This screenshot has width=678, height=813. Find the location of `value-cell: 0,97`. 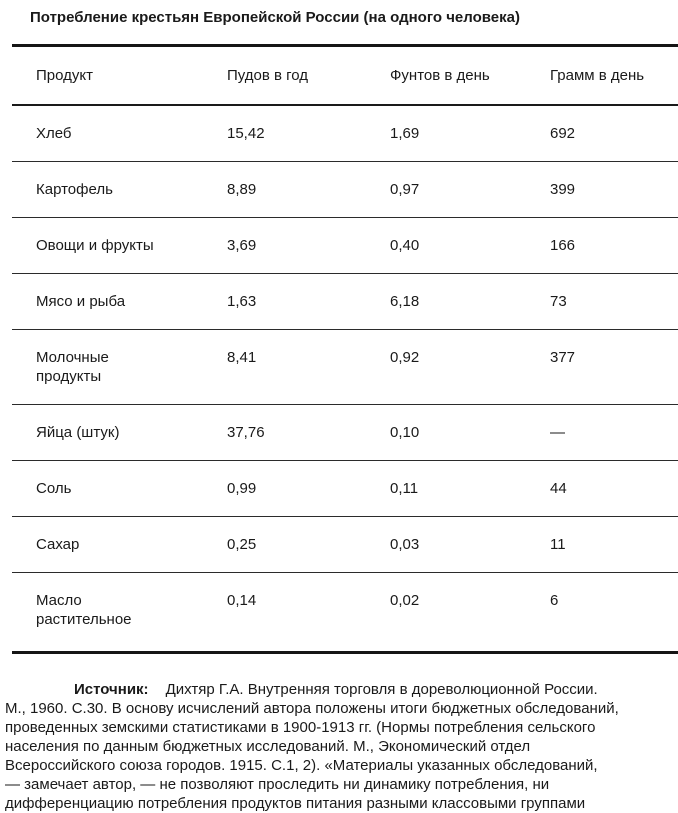

value-cell: 0,97 is located at coordinates (405, 189).